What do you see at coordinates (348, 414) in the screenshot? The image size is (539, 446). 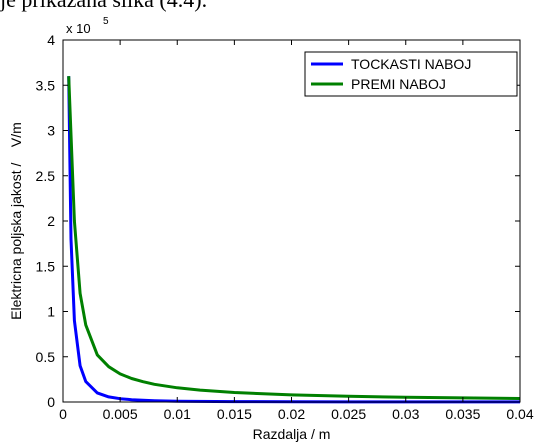 I see `x-tick-label: 0.025` at bounding box center [348, 414].